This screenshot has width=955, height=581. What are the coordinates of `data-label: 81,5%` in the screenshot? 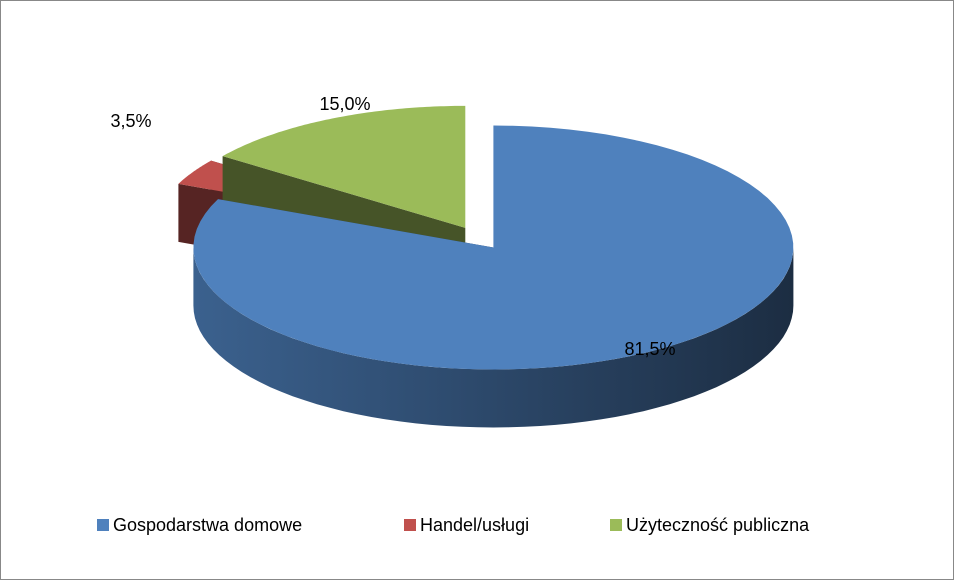 It's located at (649, 349).